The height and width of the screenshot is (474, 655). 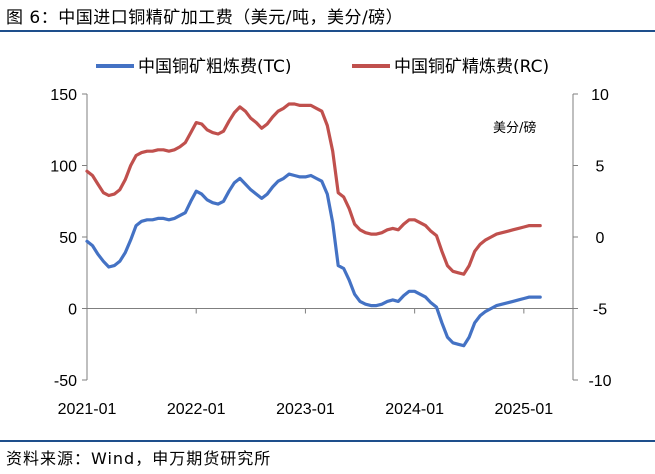 I want to click on x-tick-label: 2021-01, so click(x=87, y=409).